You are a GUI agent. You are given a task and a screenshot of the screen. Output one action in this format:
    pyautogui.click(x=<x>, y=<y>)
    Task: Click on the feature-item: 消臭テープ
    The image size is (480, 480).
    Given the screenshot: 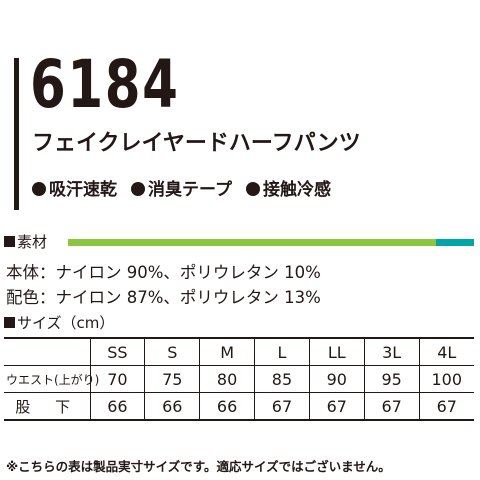 What is the action you would take?
    pyautogui.click(x=181, y=190)
    